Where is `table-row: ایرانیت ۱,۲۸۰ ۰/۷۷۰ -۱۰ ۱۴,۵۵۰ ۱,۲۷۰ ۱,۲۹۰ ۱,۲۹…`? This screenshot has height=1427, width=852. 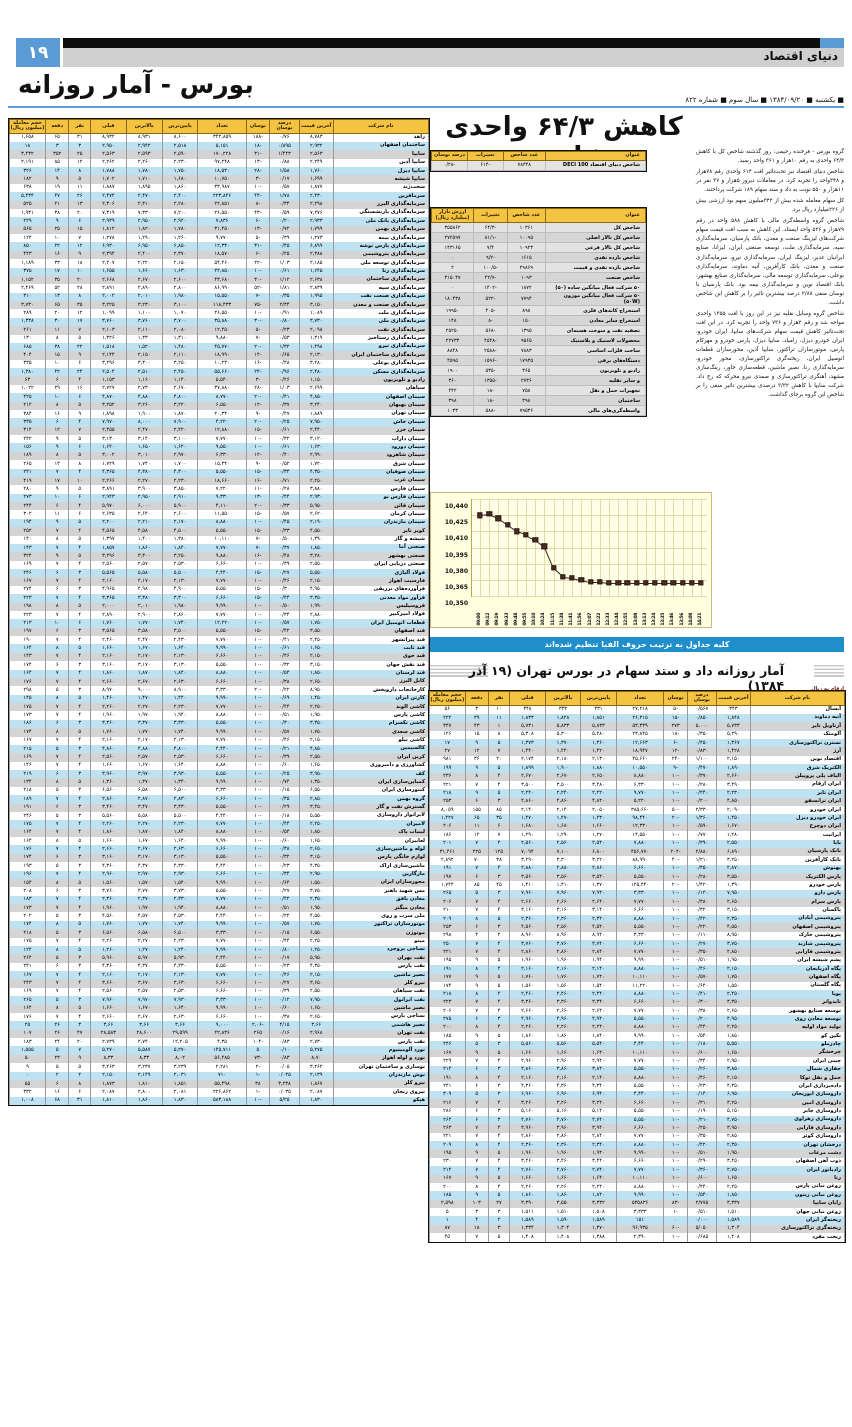 table-row: ایرانیت ۱,۲۸۰ ۰/۷۷۰ -۱۰ ۱۴,۵۵۰ ۱,۲۷۰ ۱,۲۹۰ ۱,۲۹… is located at coordinates (637, 835).